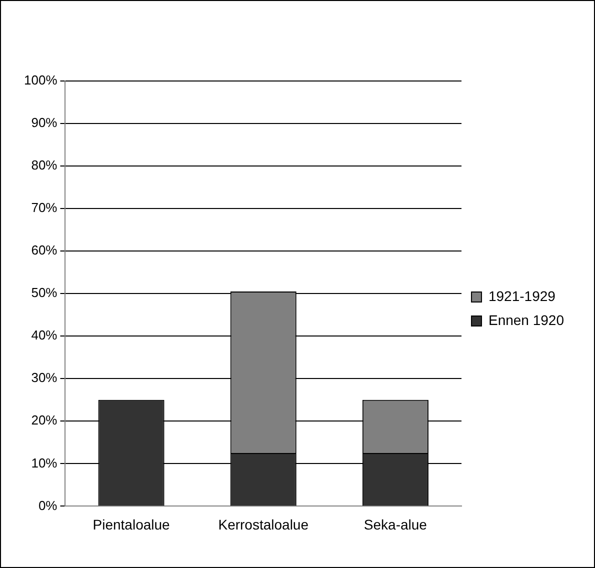 This screenshot has height=568, width=595. Describe the element at coordinates (44, 292) in the screenshot. I see `y-tick-label: 50%` at that location.